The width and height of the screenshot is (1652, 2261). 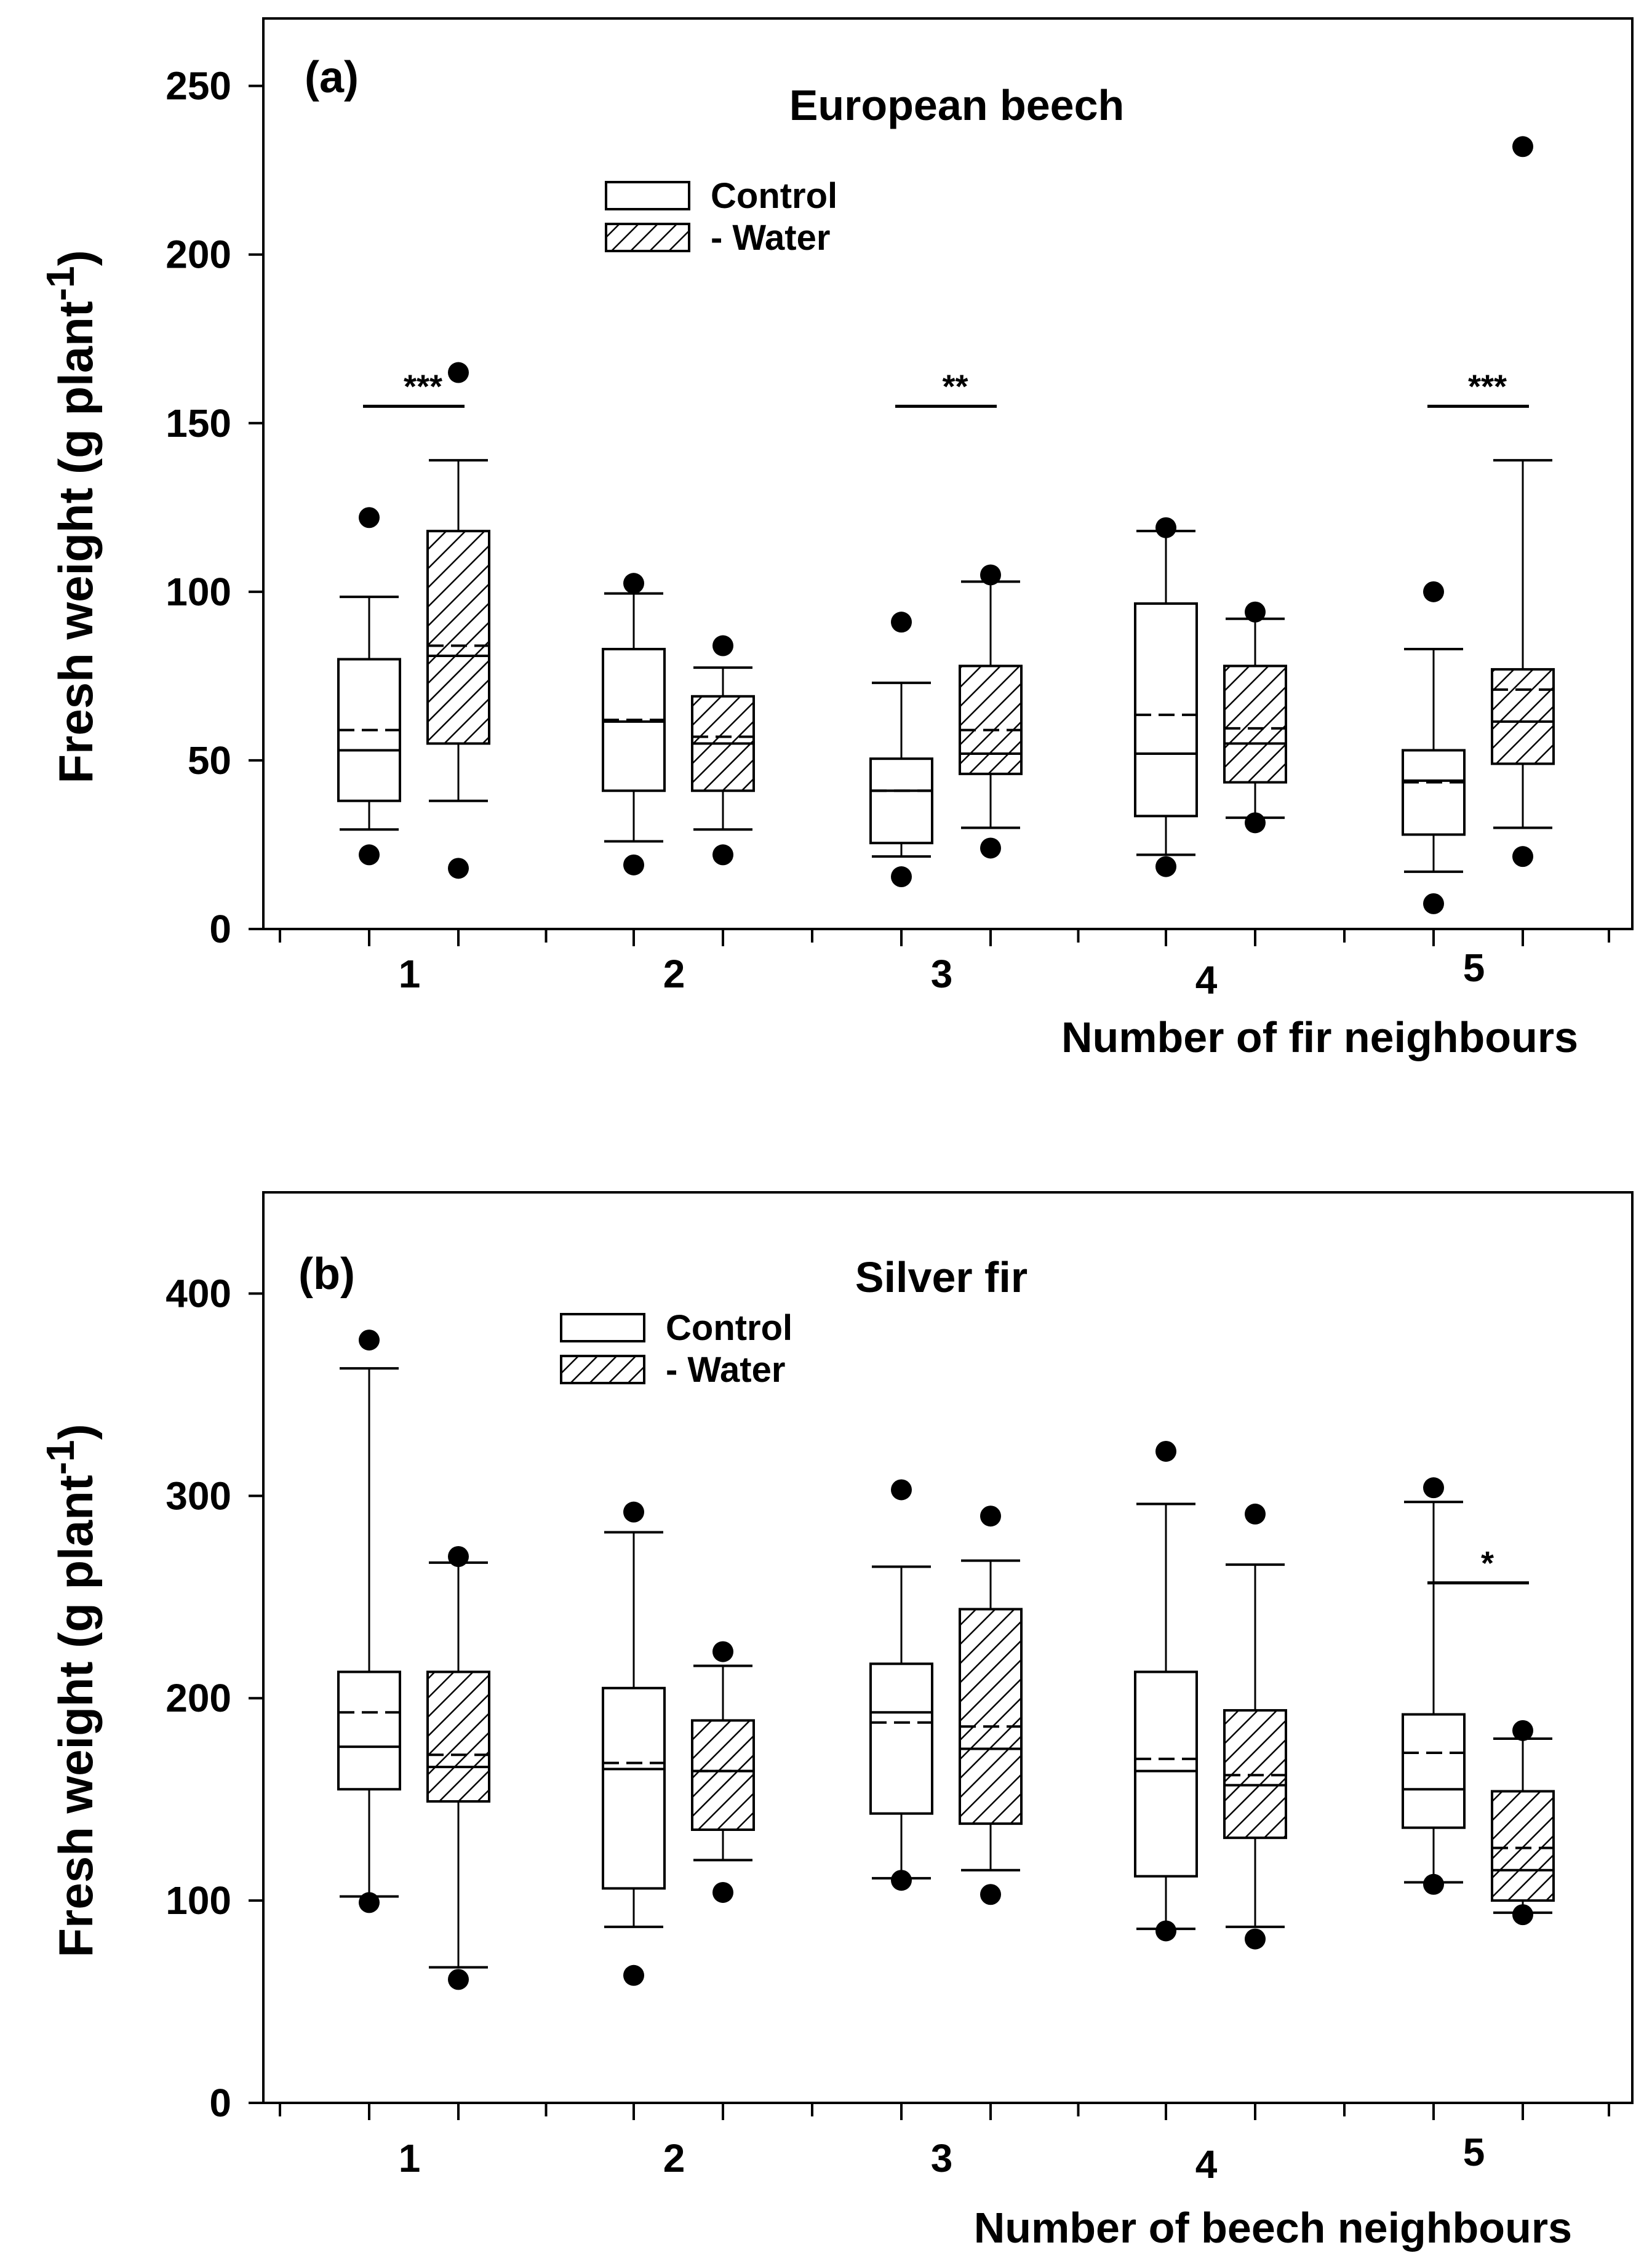 I want to click on y-tick-label: 300, so click(x=198, y=1495).